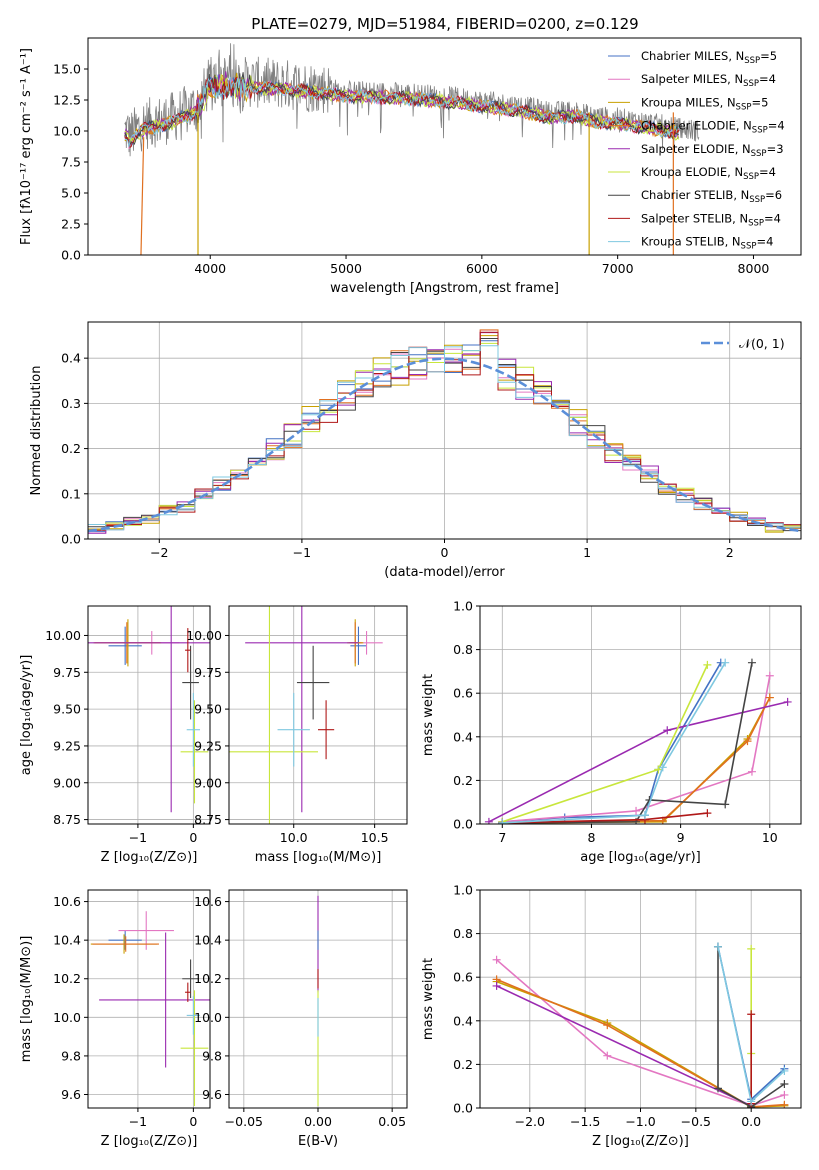 The width and height of the screenshot is (819, 1170). I want to click on age_vs_Z-y-tick-label: 9.50, so click(67, 709).